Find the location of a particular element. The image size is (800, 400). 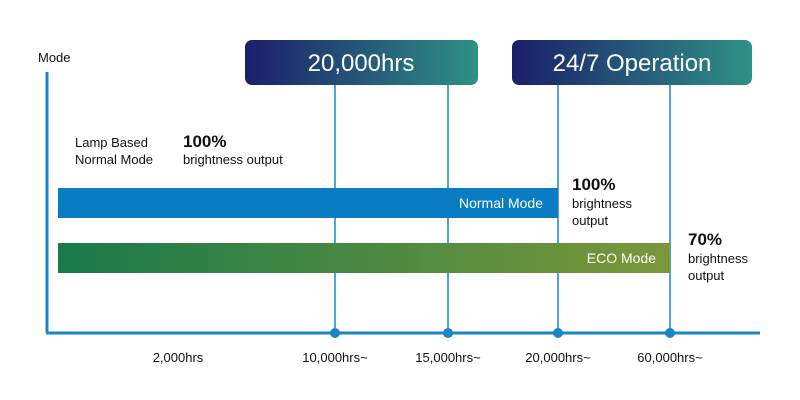

note-percent: 100% is located at coordinates (204, 141).